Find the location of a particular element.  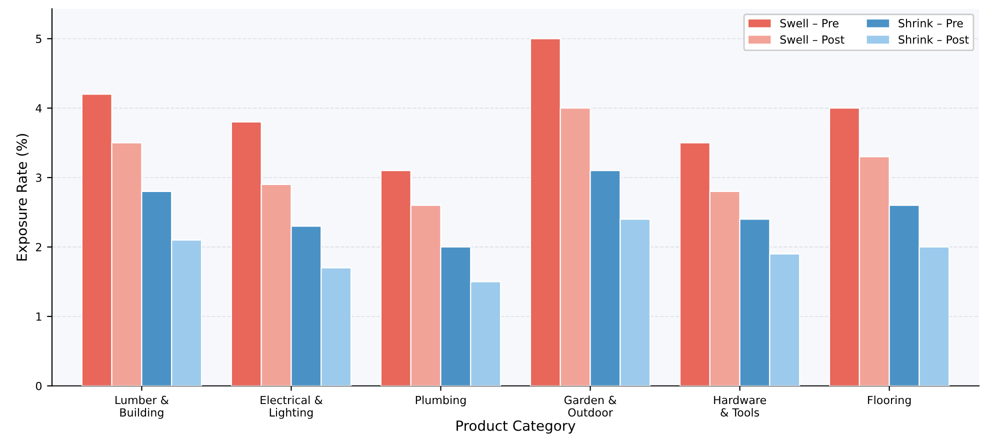

y-tick-label: 0 is located at coordinates (39, 386).